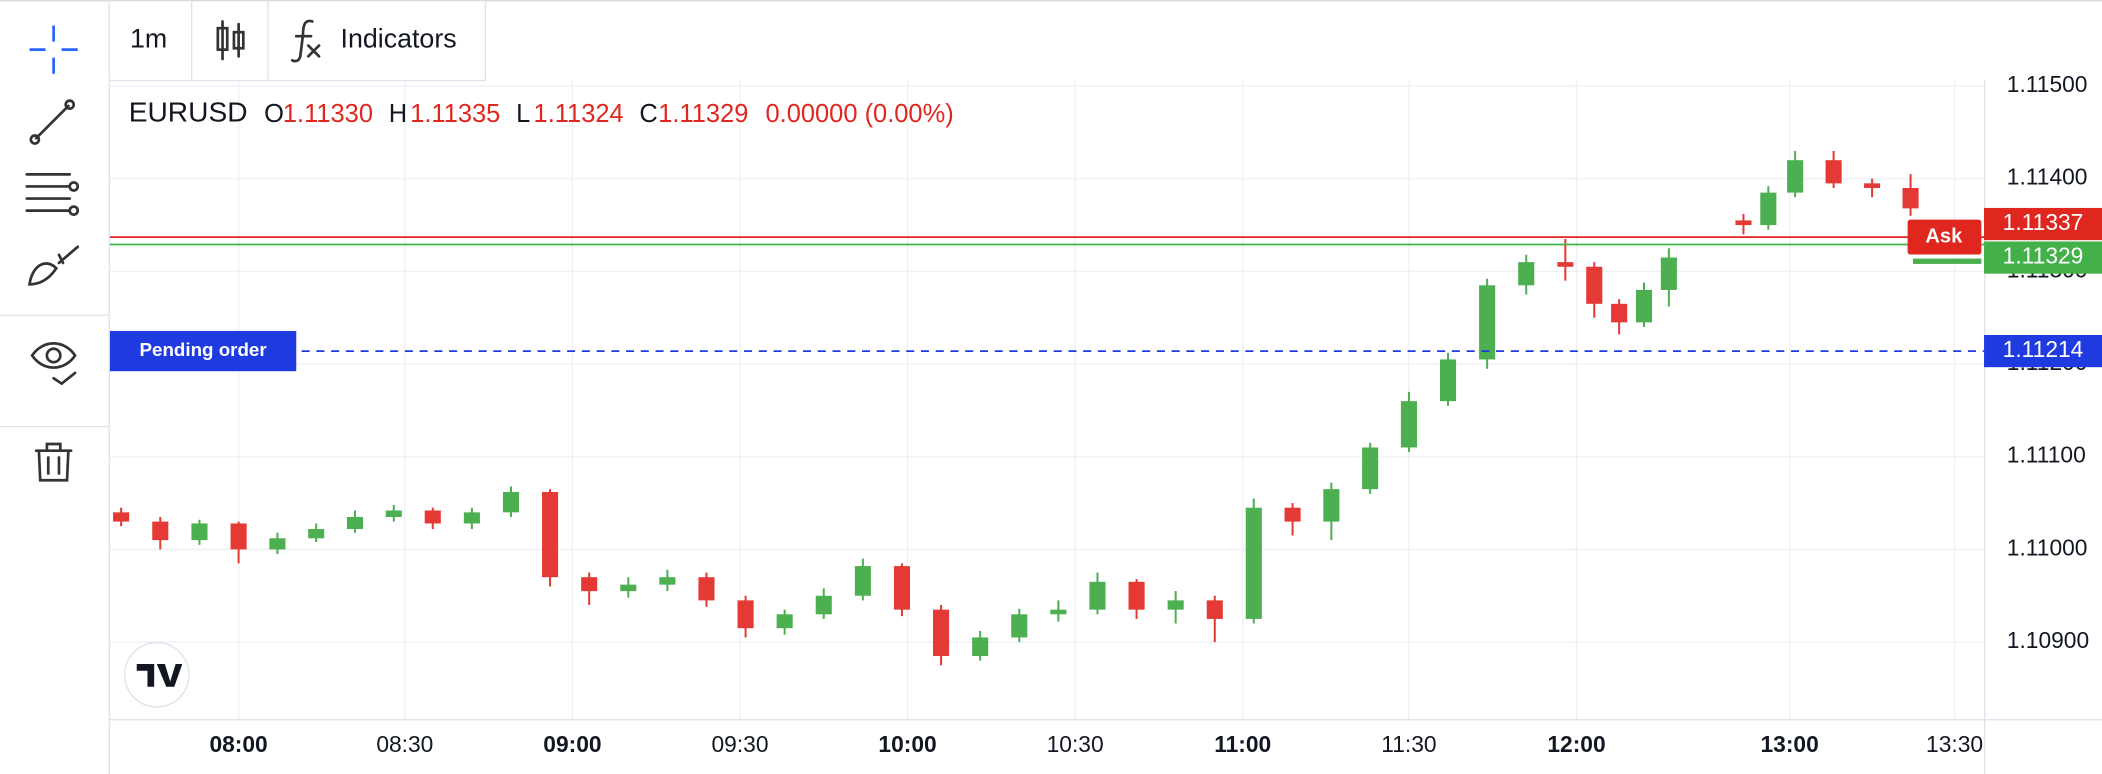  Describe the element at coordinates (572, 744) in the screenshot. I see `x-tick-label: 09:00` at that location.